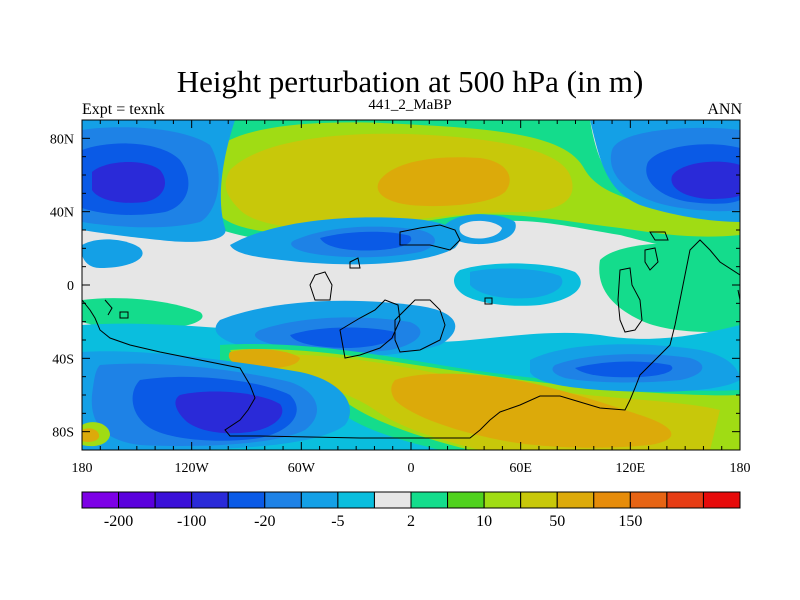 Image resolution: width=800 pixels, height=600 pixels. Describe the element at coordinates (123, 109) in the screenshot. I see `experiment-label: Expt = texnk` at that location.